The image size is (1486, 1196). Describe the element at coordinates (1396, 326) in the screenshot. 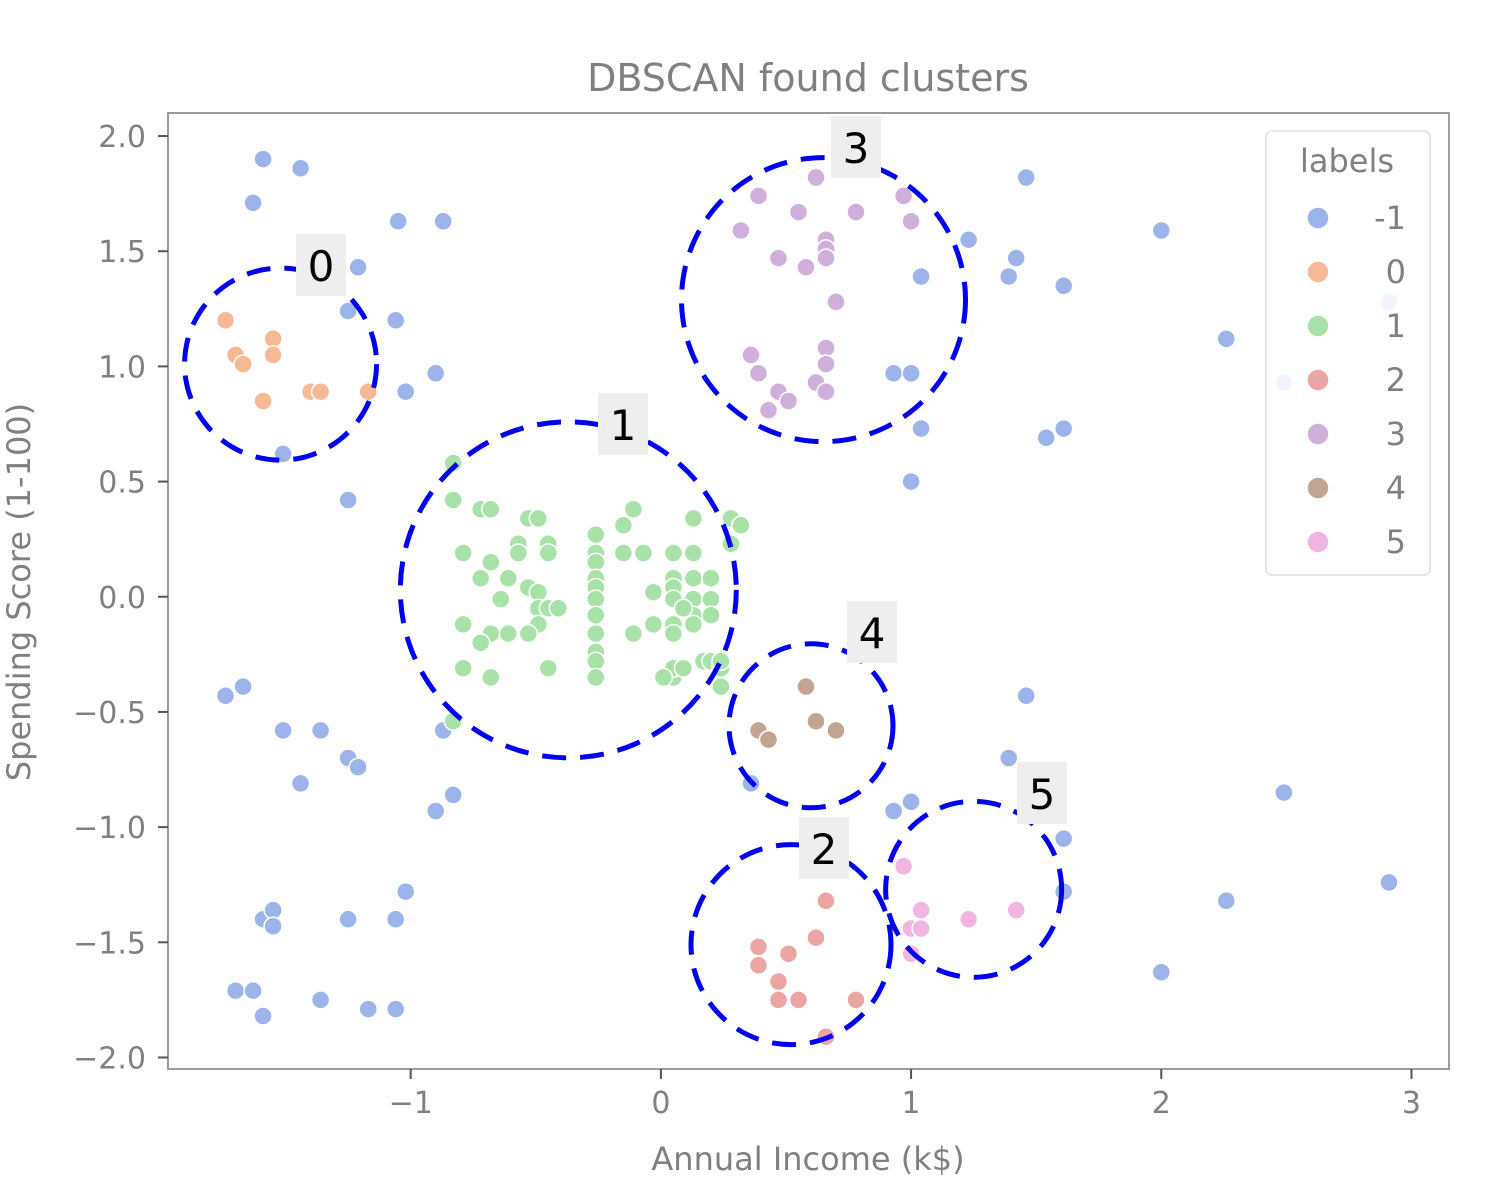

I see `legend-label: 1` at that location.